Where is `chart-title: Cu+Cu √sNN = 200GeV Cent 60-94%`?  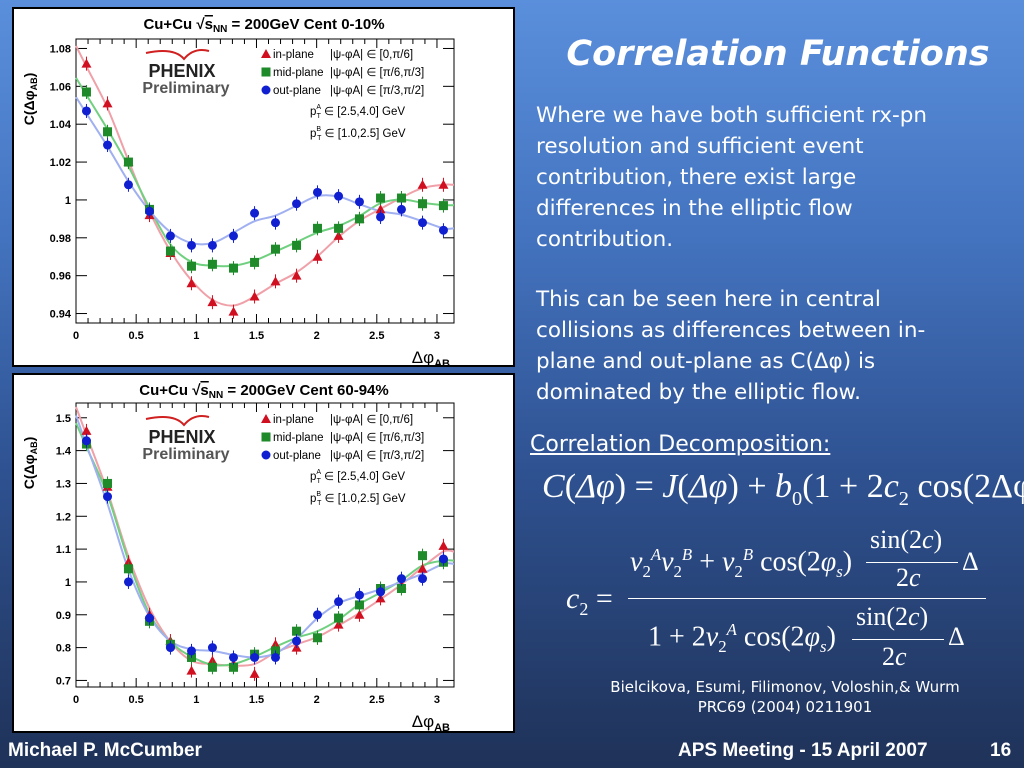 chart-title: Cu+Cu √sNN = 200GeV Cent 60-94% is located at coordinates (263, 391).